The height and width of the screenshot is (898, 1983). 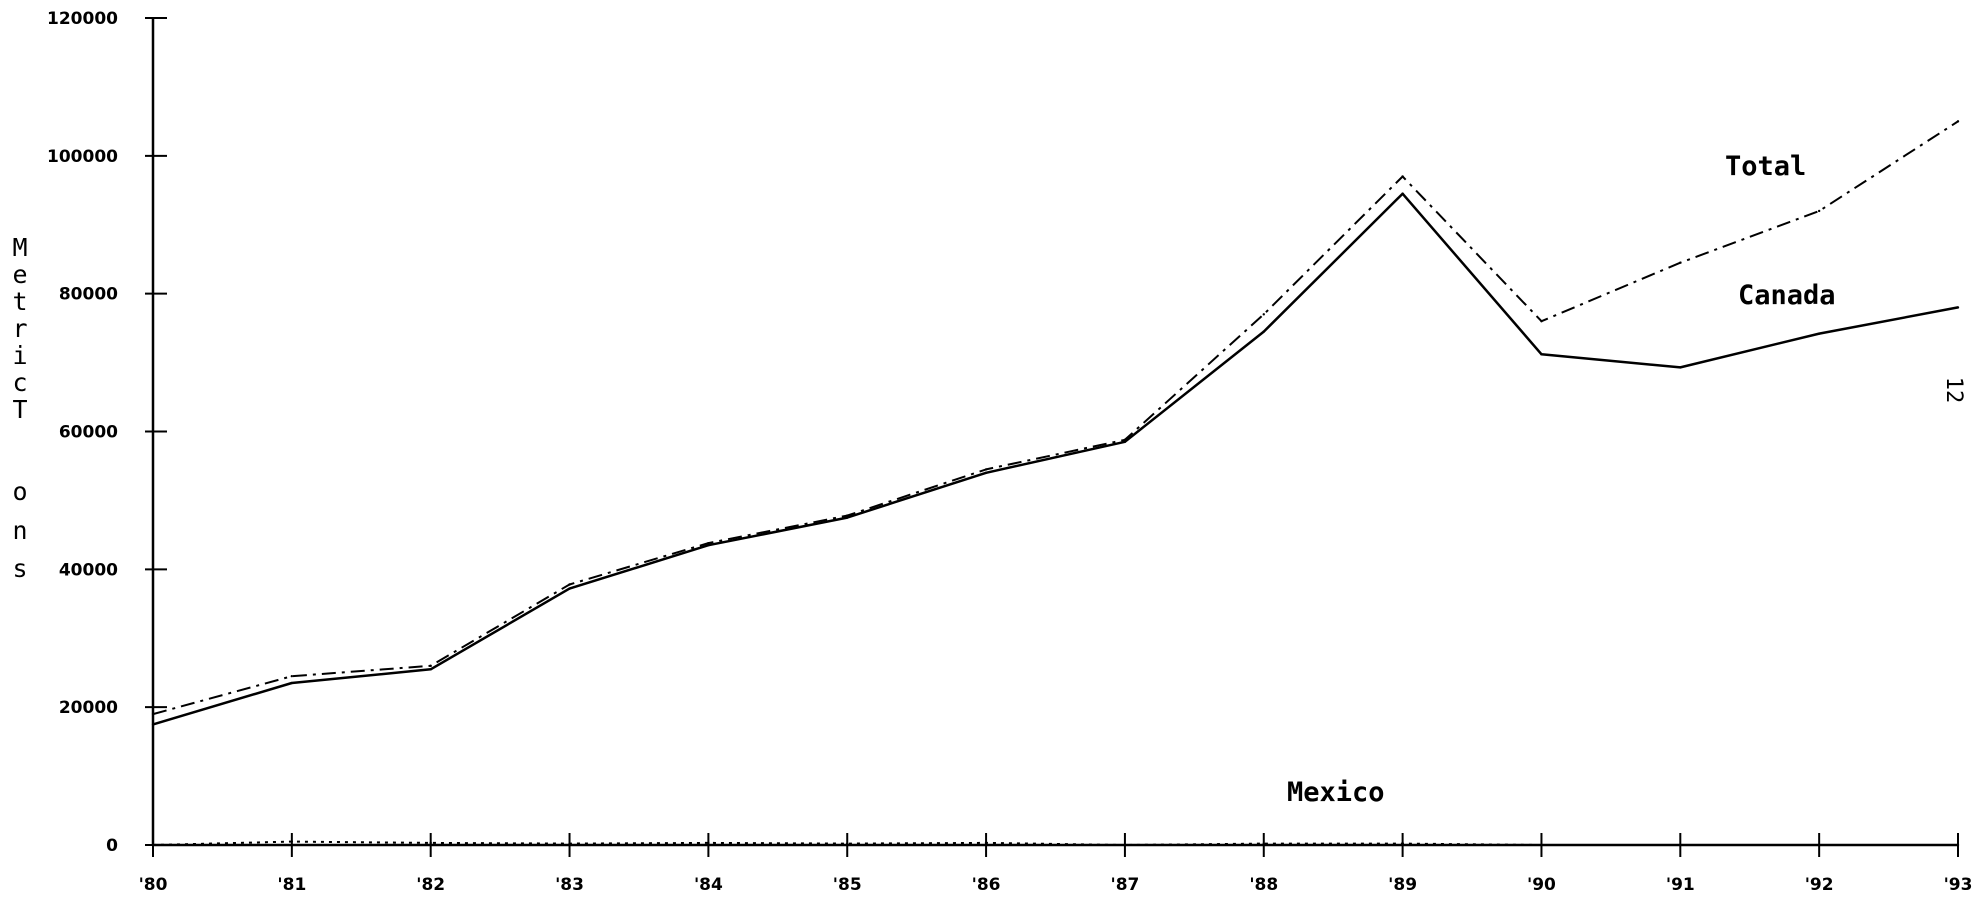 I want to click on x-tick-label: '87, so click(x=1124, y=885).